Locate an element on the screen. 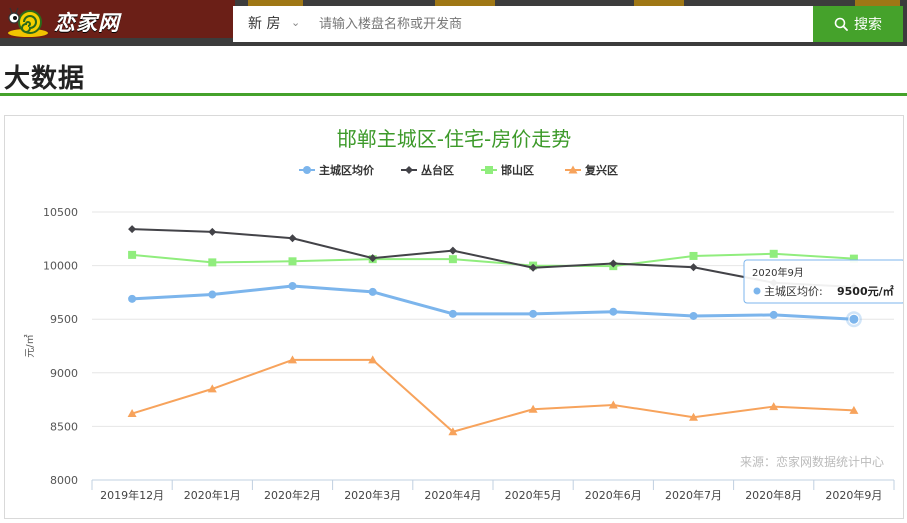 This screenshot has width=907, height=523. section-title: 大数据 is located at coordinates (45, 79).